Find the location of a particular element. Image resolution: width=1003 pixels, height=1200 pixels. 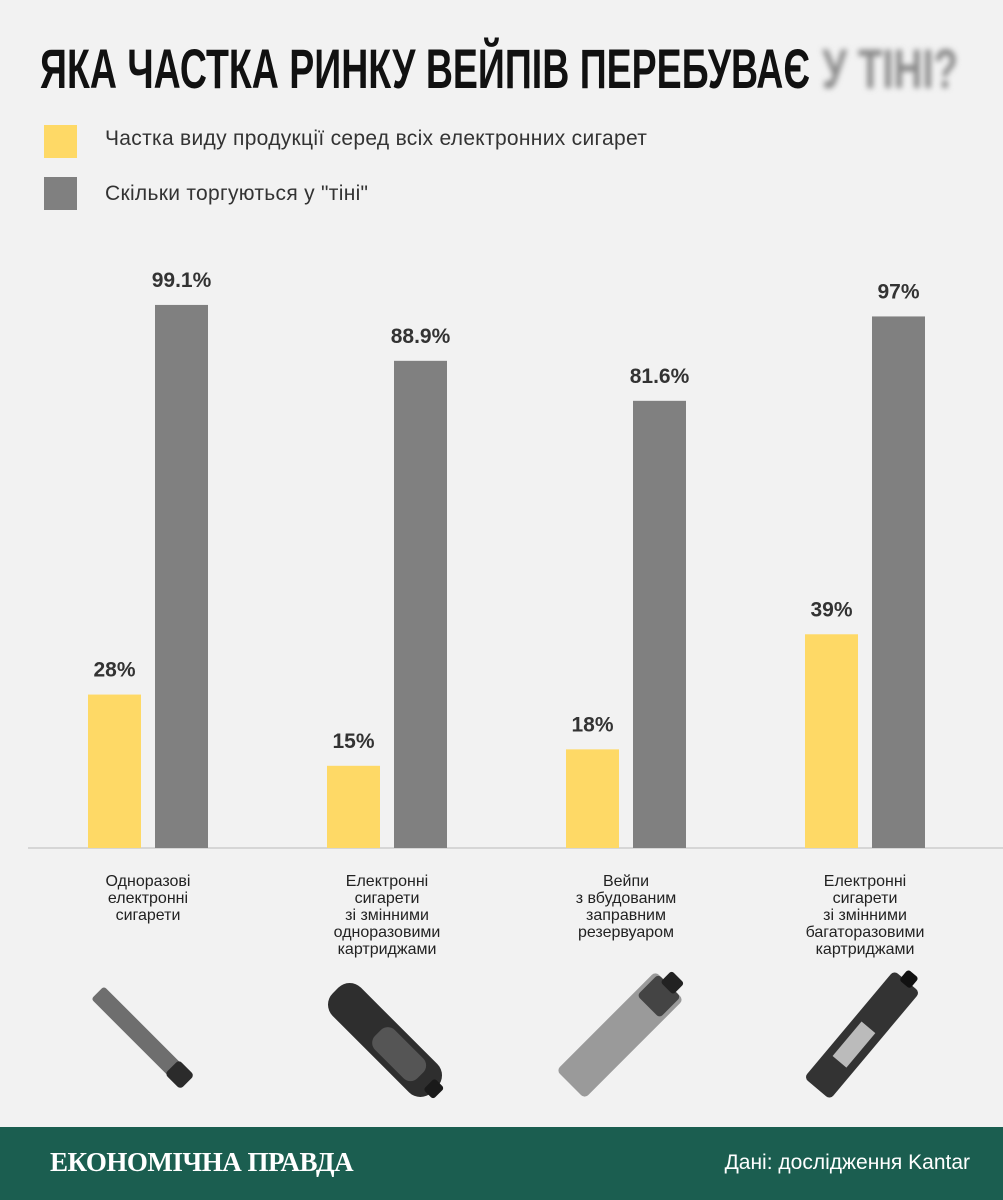

vape-icons is located at coordinates (505, 1034).